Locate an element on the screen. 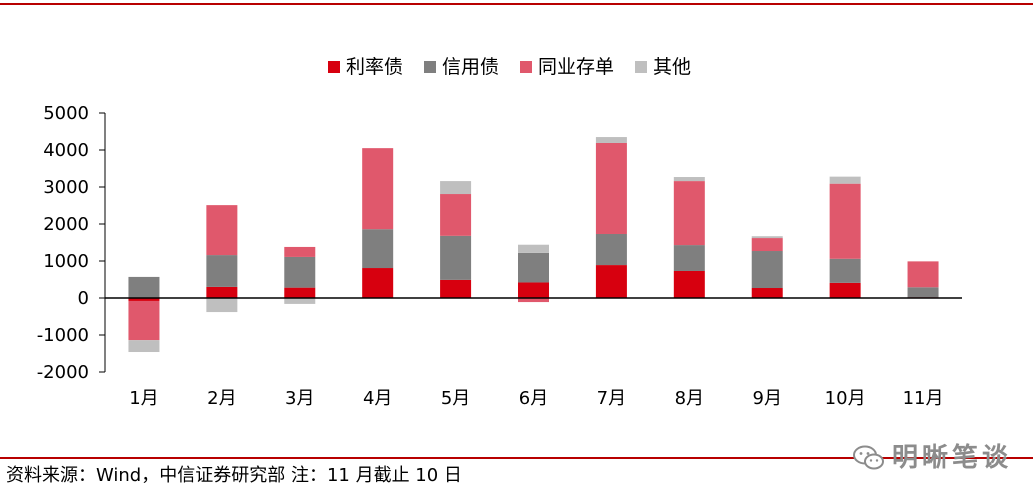 This screenshot has height=495, width=1033. bar-series2-month11 is located at coordinates (923, 292).